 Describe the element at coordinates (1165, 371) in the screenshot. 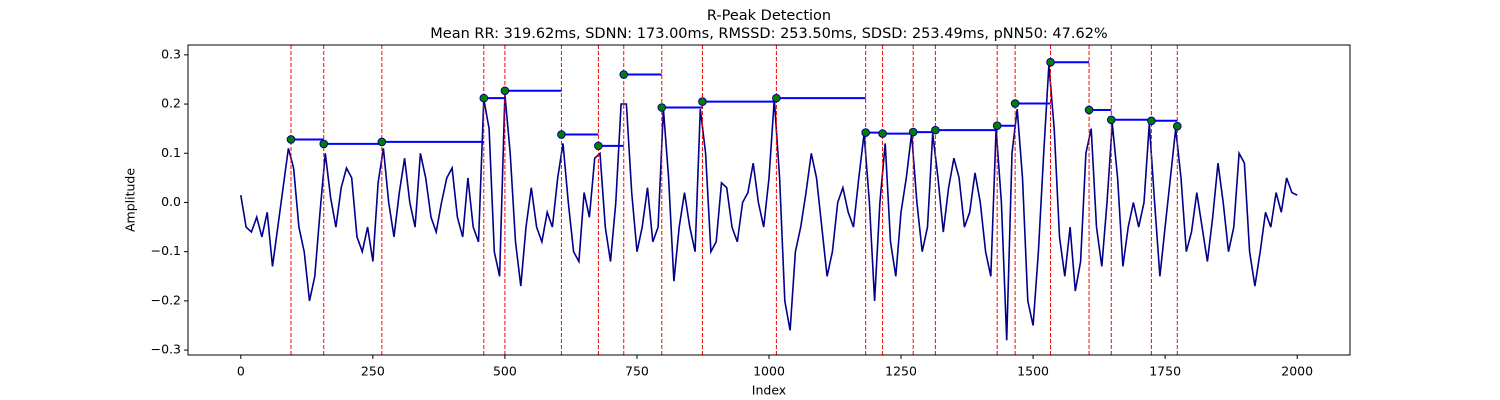

I see `x-tick-label: 1750` at that location.